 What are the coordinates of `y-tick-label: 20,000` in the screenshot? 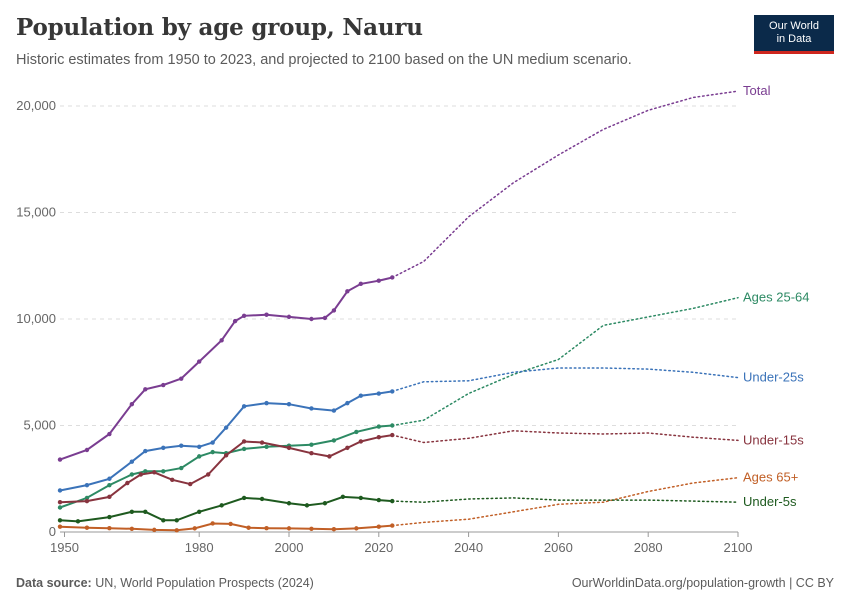 It's located at (36, 105).